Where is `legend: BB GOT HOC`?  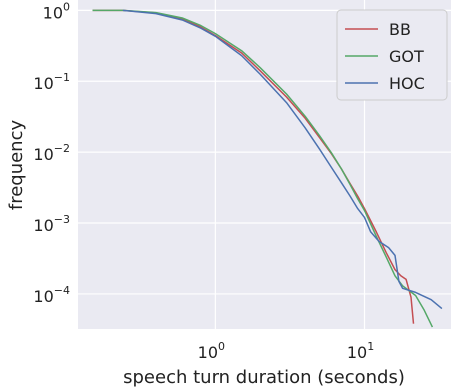 legend: BB GOT HOC is located at coordinates (392, 55).